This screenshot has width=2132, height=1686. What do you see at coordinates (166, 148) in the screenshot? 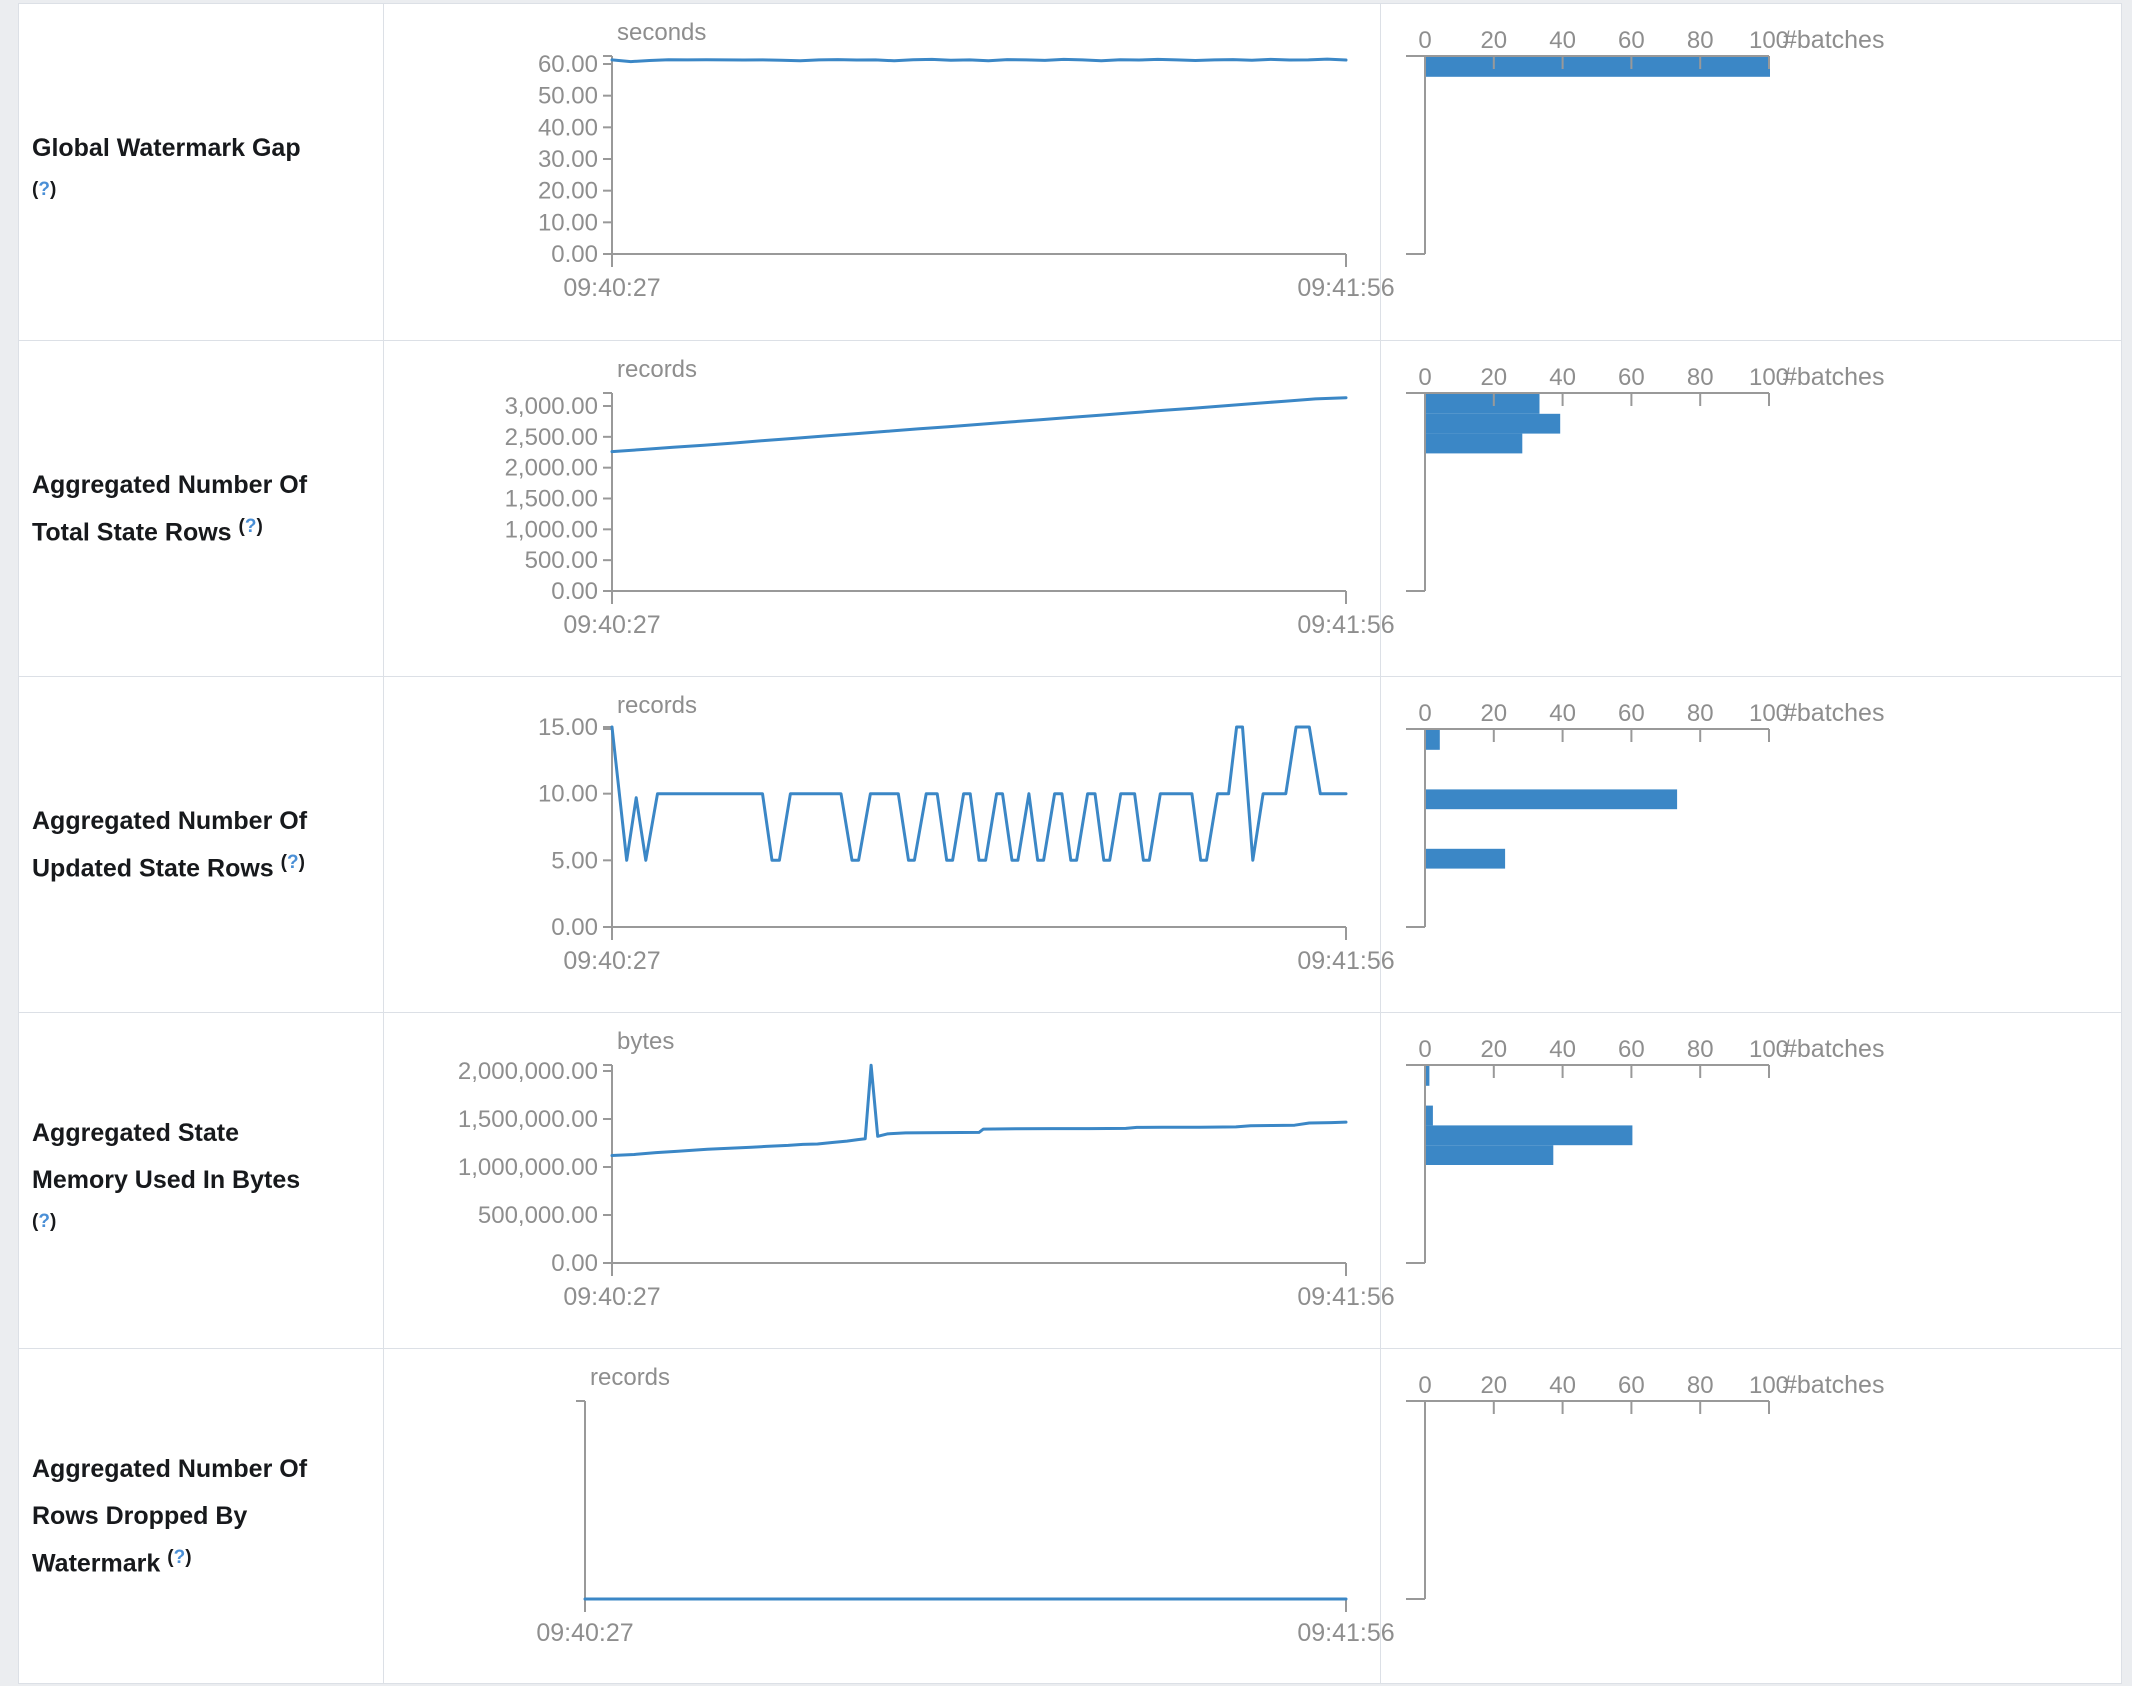
I see `metric-label-text: Global Watermark Gap` at bounding box center [166, 148].